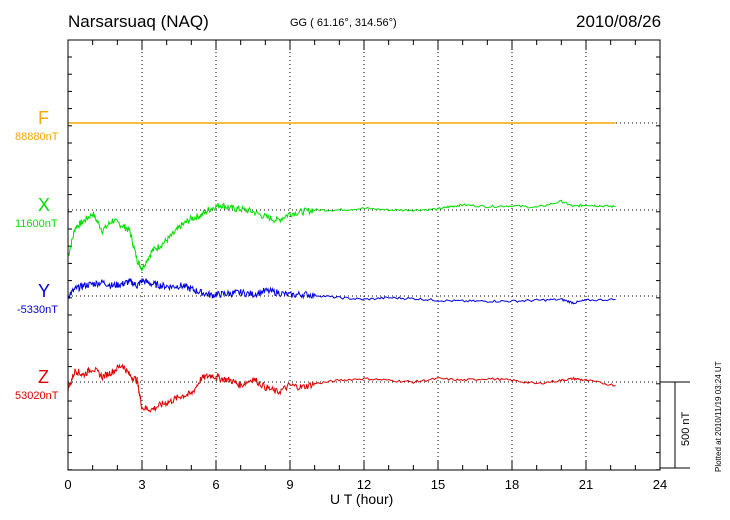  What do you see at coordinates (512, 484) in the screenshot?
I see `x-tick-label-18: 18` at bounding box center [512, 484].